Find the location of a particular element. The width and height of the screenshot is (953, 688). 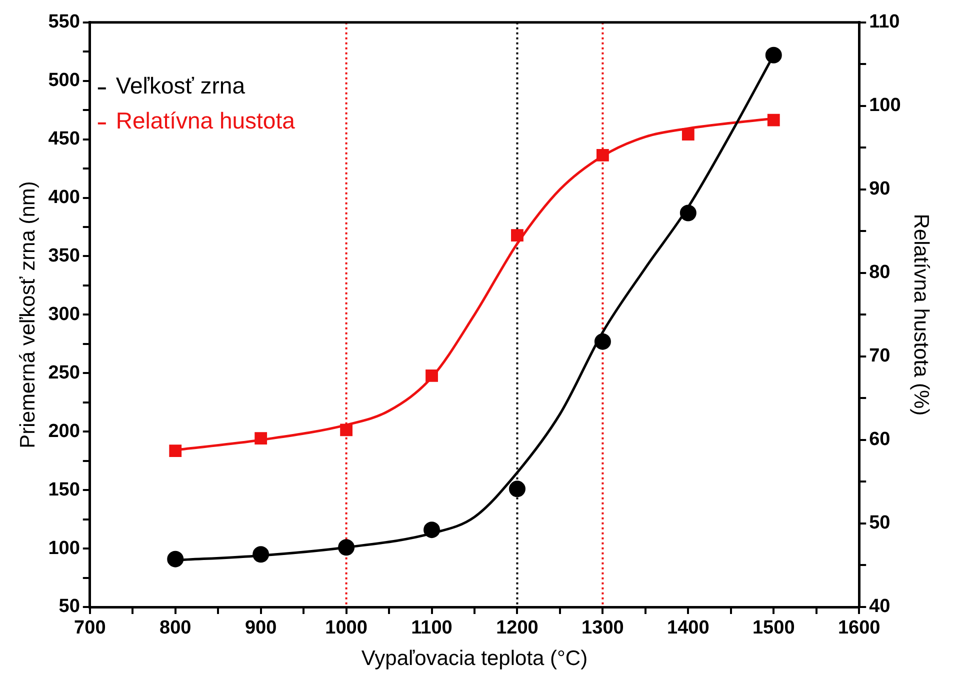

y-tick-label: 100 is located at coordinates (64, 548).